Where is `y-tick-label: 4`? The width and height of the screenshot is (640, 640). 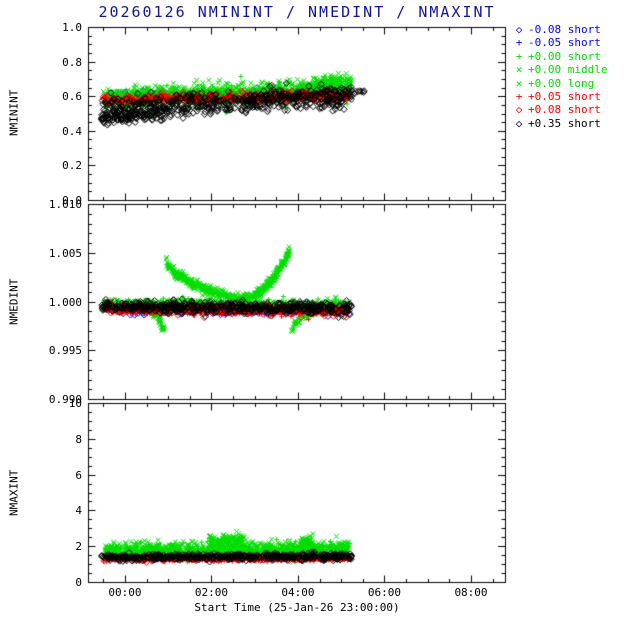 y-tick-label: 4 is located at coordinates (78, 511).